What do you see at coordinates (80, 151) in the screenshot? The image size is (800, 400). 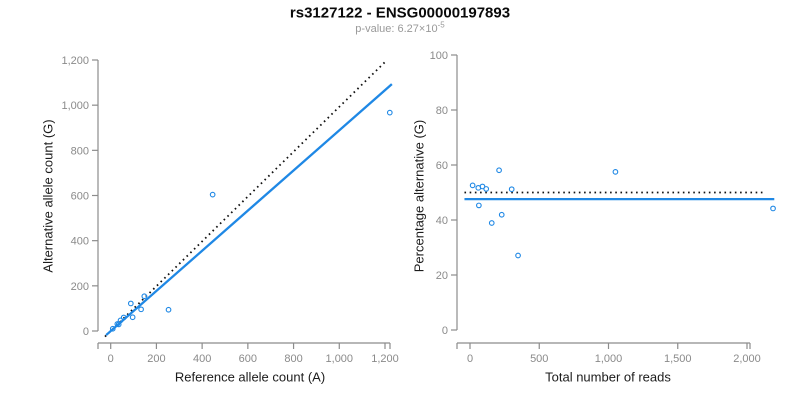 I see `left-y-tick-label: 800` at bounding box center [80, 151].